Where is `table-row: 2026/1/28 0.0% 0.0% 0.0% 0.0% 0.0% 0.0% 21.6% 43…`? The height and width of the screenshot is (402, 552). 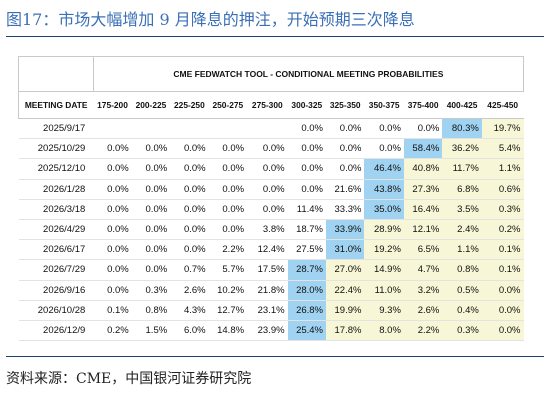 table-row: 2026/1/28 0.0% 0.0% 0.0% 0.0% 0.0% 0.0% 21.6% 43… is located at coordinates (271, 189).